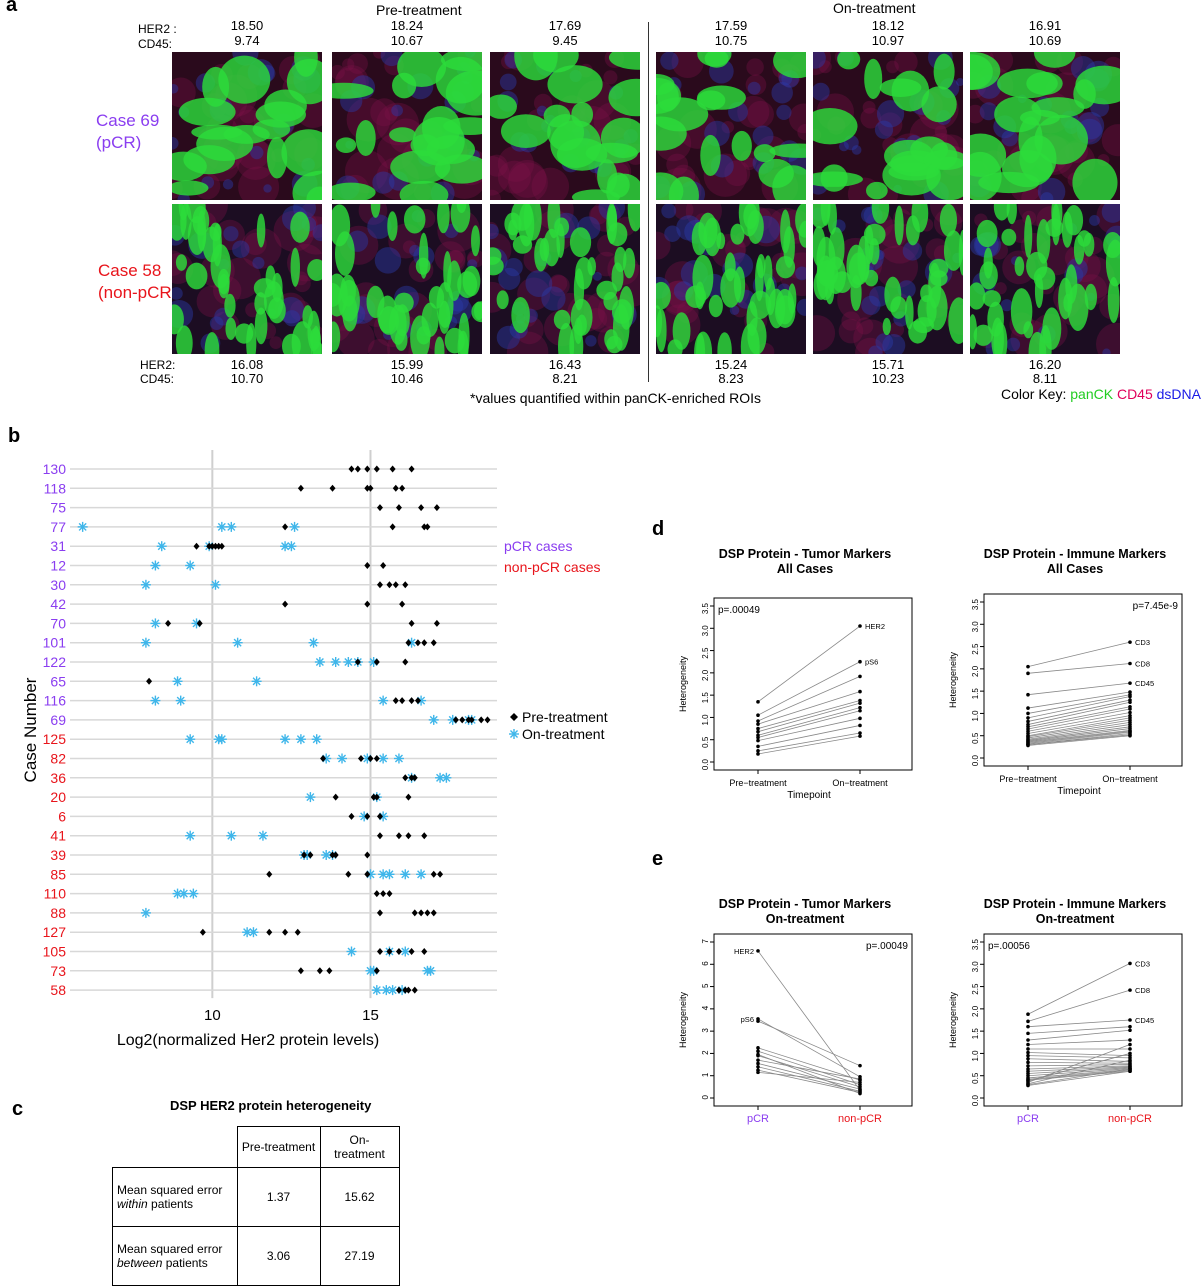 Image resolution: width=1201 pixels, height=1286 pixels. I want to click on cd45-value-bottom-1: 10.46, so click(407, 378).